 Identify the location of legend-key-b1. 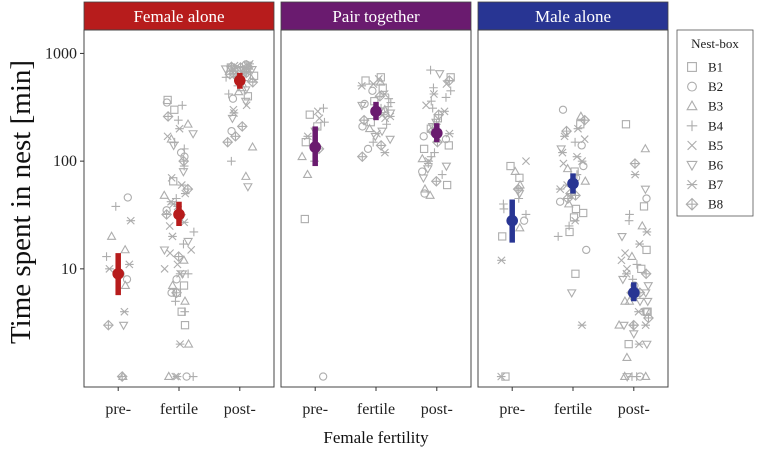
(692, 67).